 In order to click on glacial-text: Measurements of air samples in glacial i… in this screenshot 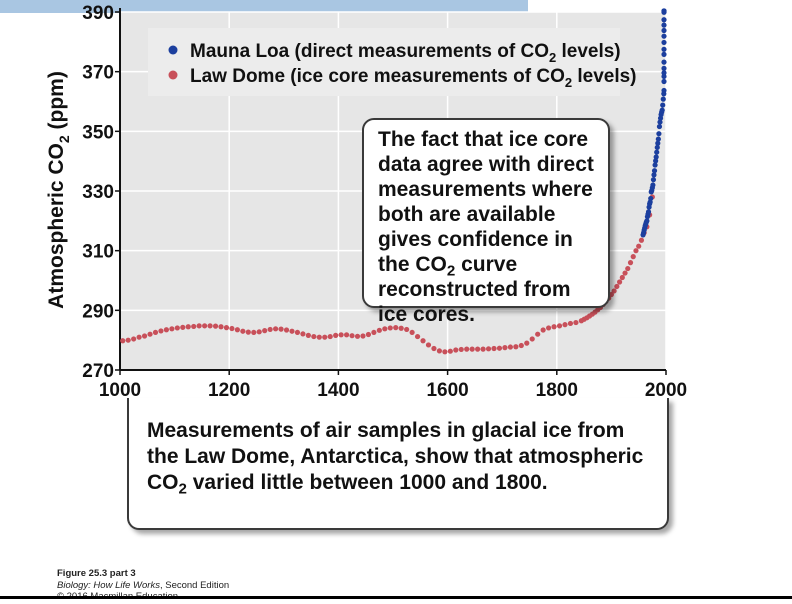, I will do `click(395, 456)`.